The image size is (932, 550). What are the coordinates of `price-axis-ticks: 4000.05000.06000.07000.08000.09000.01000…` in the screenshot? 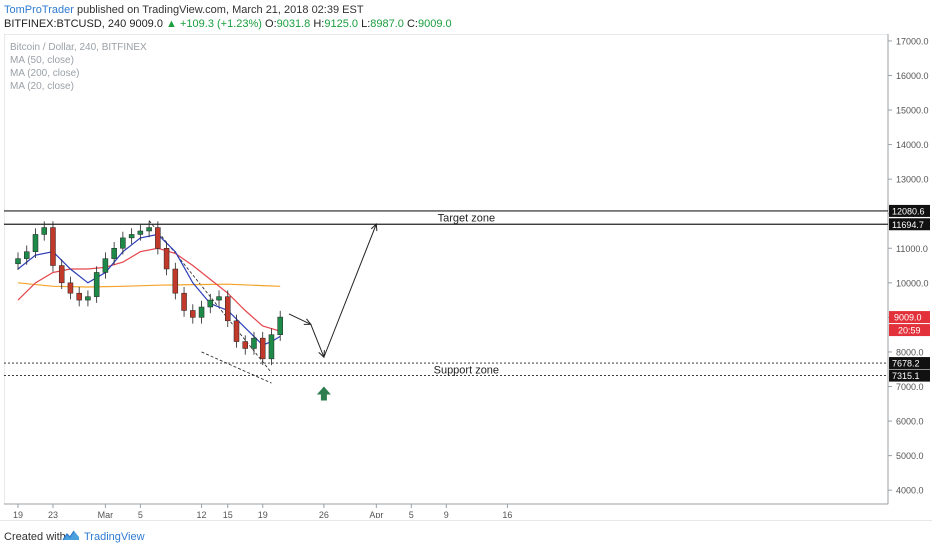 It's located at (908, 266).